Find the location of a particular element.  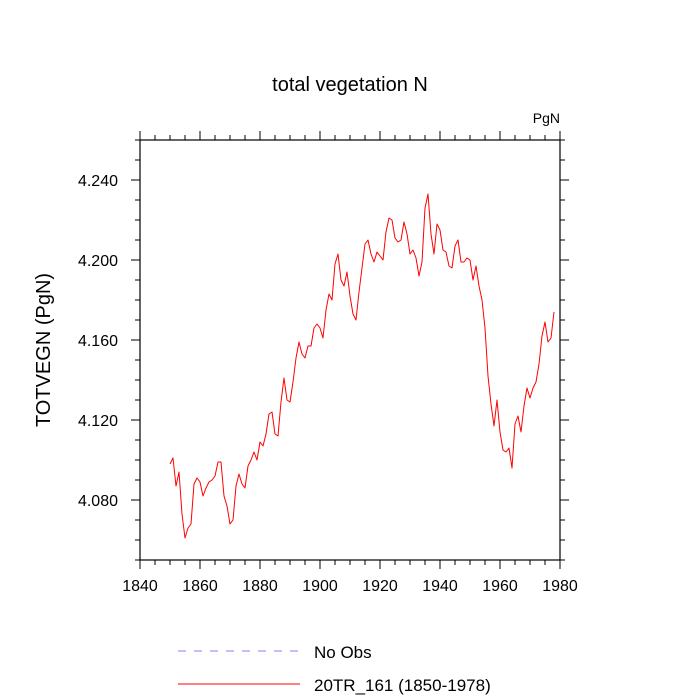

y-tick-label: 4.200 is located at coordinates (98, 261).